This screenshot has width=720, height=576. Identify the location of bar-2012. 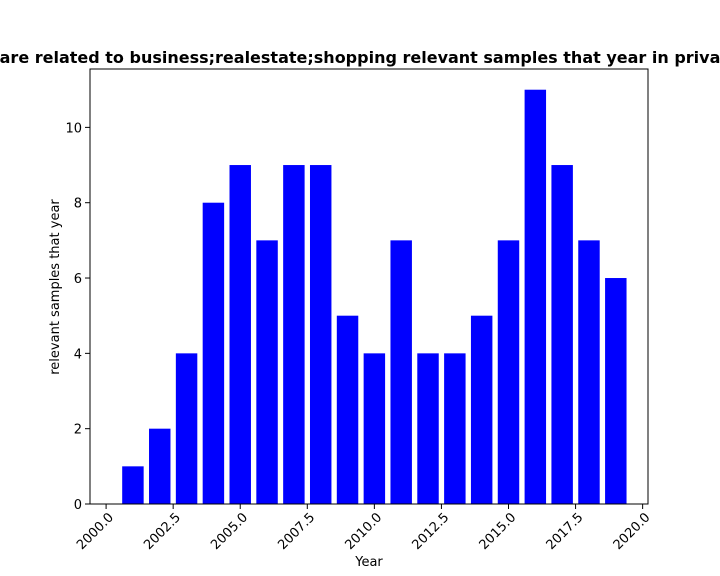
(428, 428).